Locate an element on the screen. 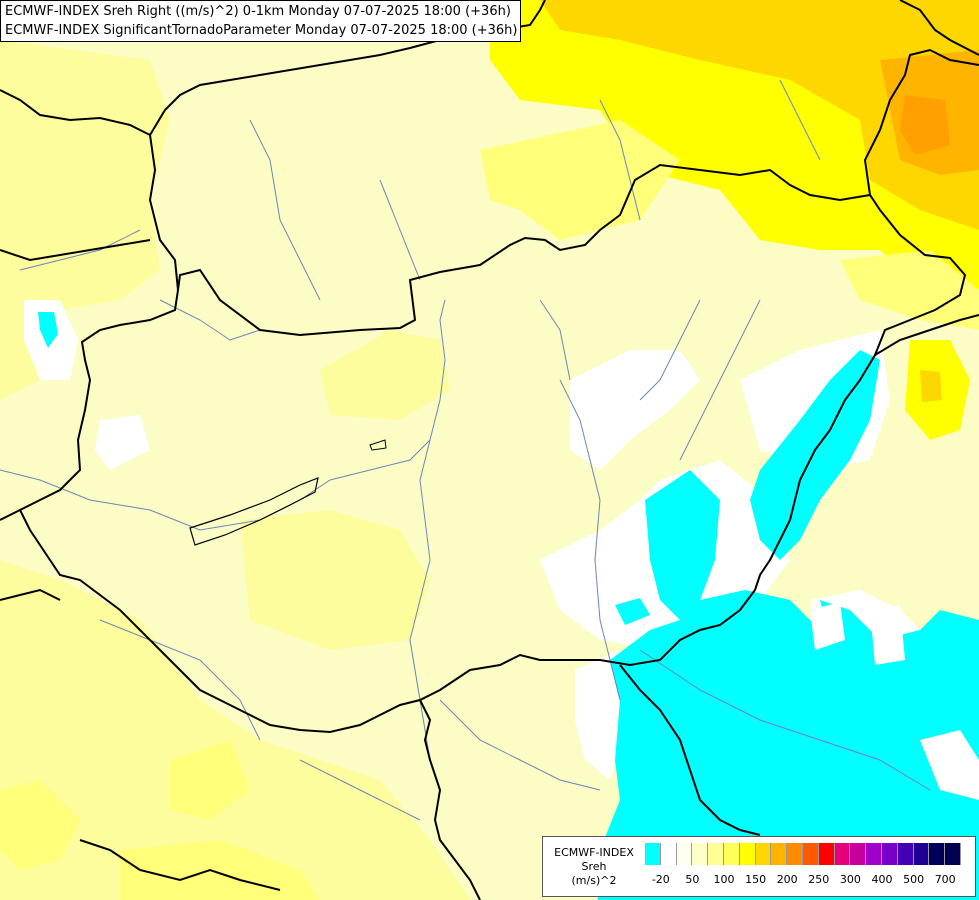  river-danube-south is located at coordinates (420, 600).